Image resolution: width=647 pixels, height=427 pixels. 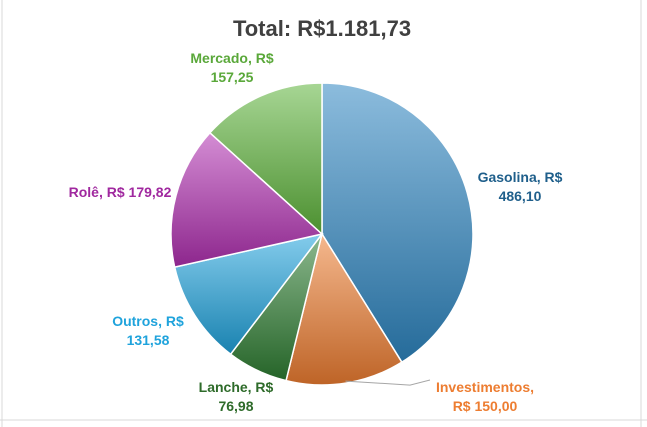 I want to click on data-label-lanche: Lanche, R$ 76,98, so click(x=236, y=396).